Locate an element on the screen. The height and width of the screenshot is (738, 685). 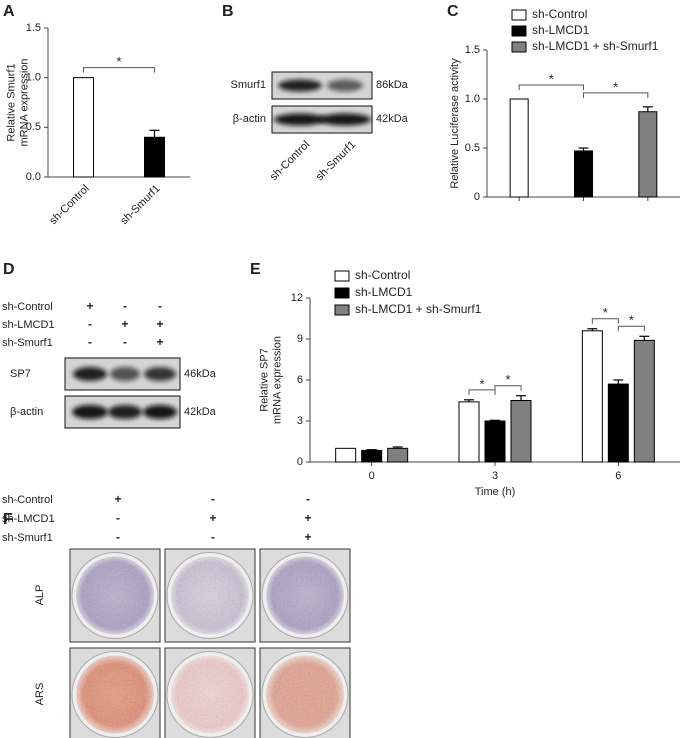
x-tick-label: 3 is located at coordinates (495, 476).